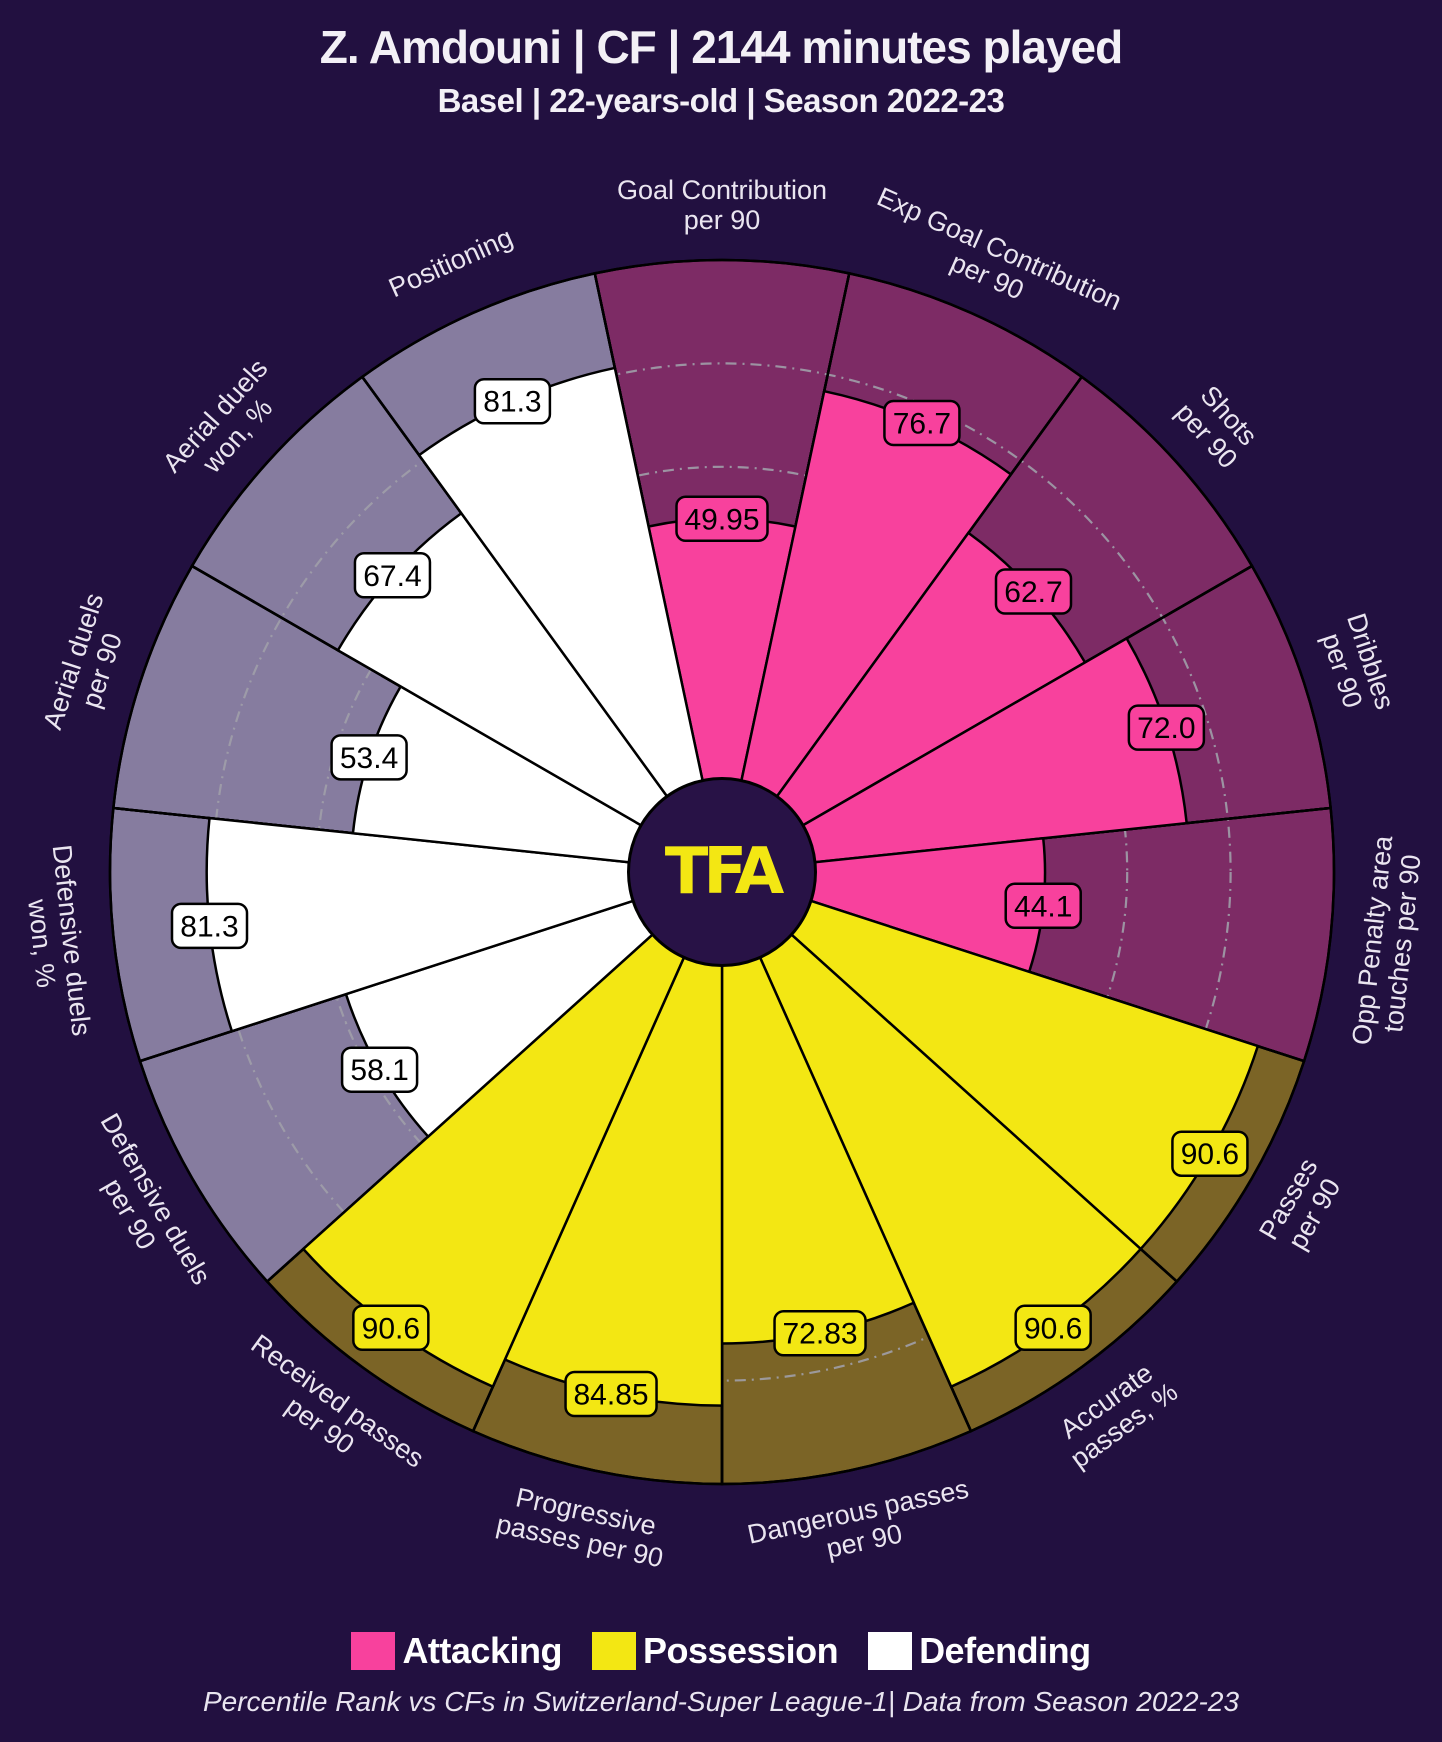 The width and height of the screenshot is (1442, 1742). Describe the element at coordinates (583, 1526) in the screenshot. I see `axis-label-8: Progressivepasses per 90` at that location.